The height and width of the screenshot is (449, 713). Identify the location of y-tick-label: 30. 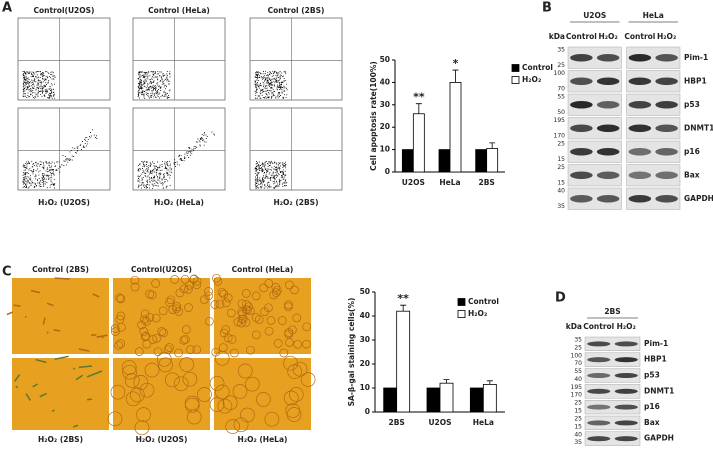
(365, 339).